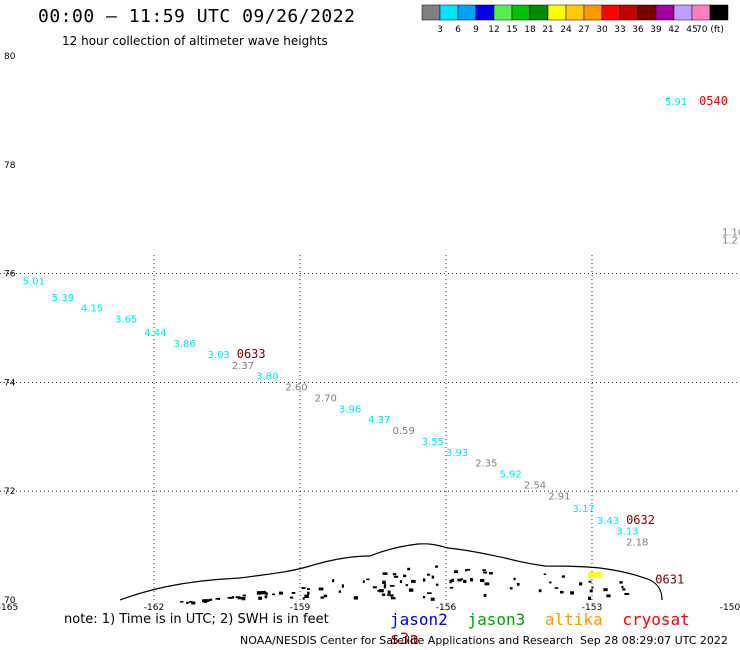 This screenshot has width=740, height=650. I want to click on lon-tick-label: -150, so click(730, 608).